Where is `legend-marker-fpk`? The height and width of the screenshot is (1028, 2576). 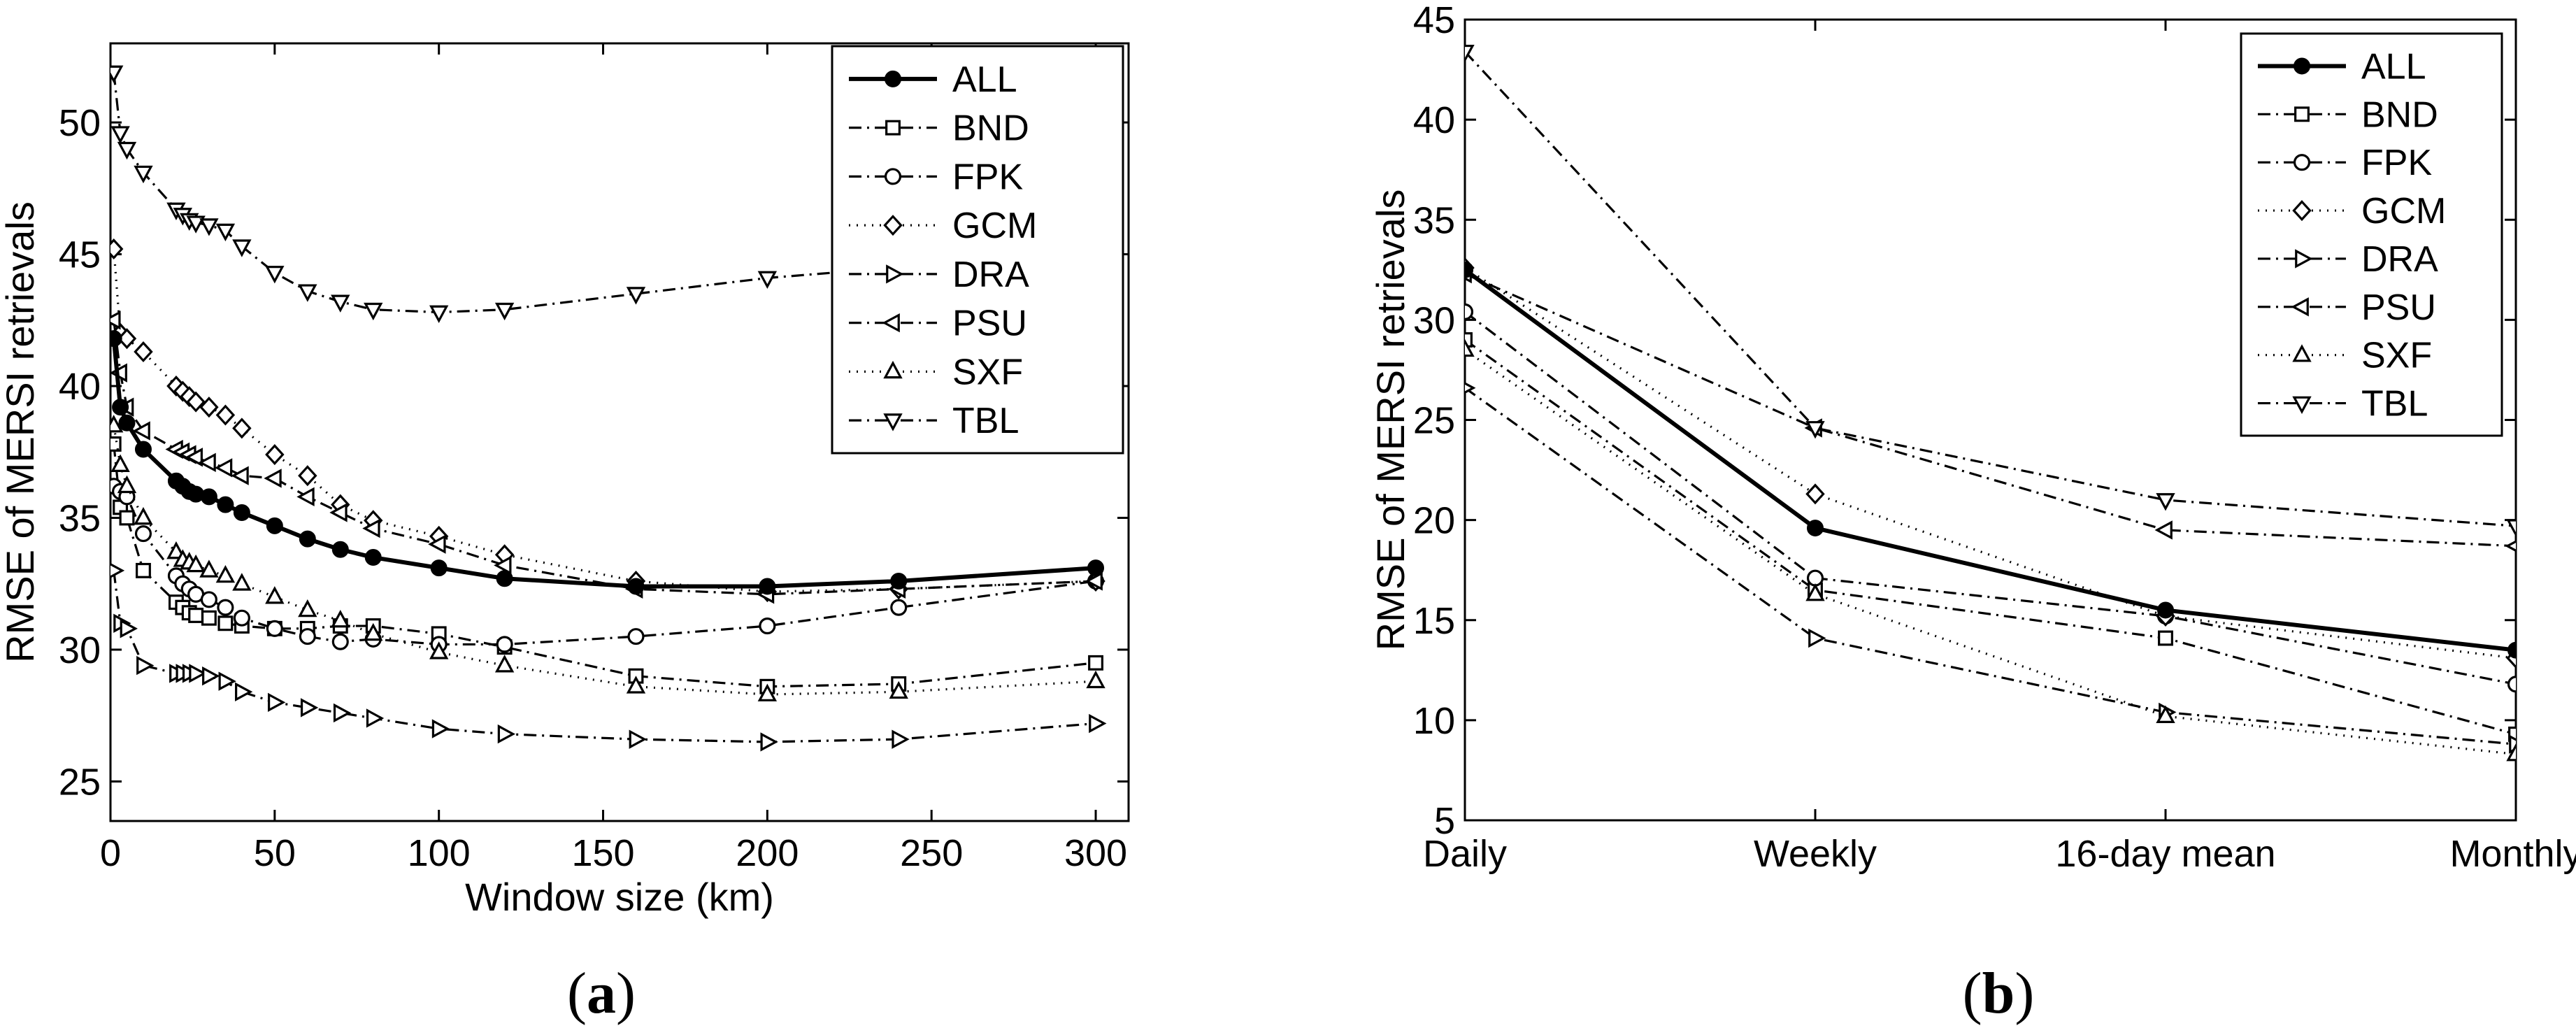 legend-marker-fpk is located at coordinates (2302, 162).